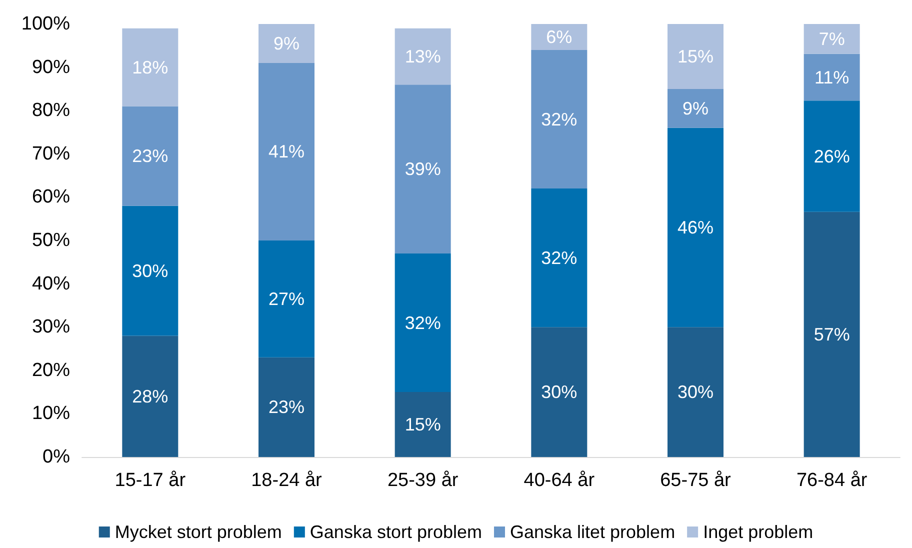 The width and height of the screenshot is (912, 548). Describe the element at coordinates (56, 457) in the screenshot. I see `y-tick-label: 0%` at that location.